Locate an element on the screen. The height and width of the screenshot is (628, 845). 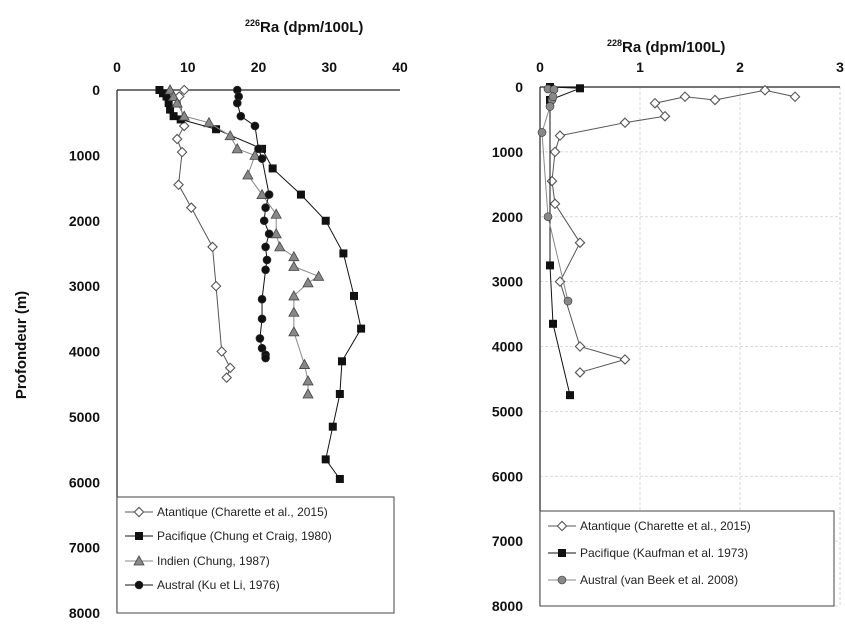
x-tick-label: 10 is located at coordinates (188, 67).